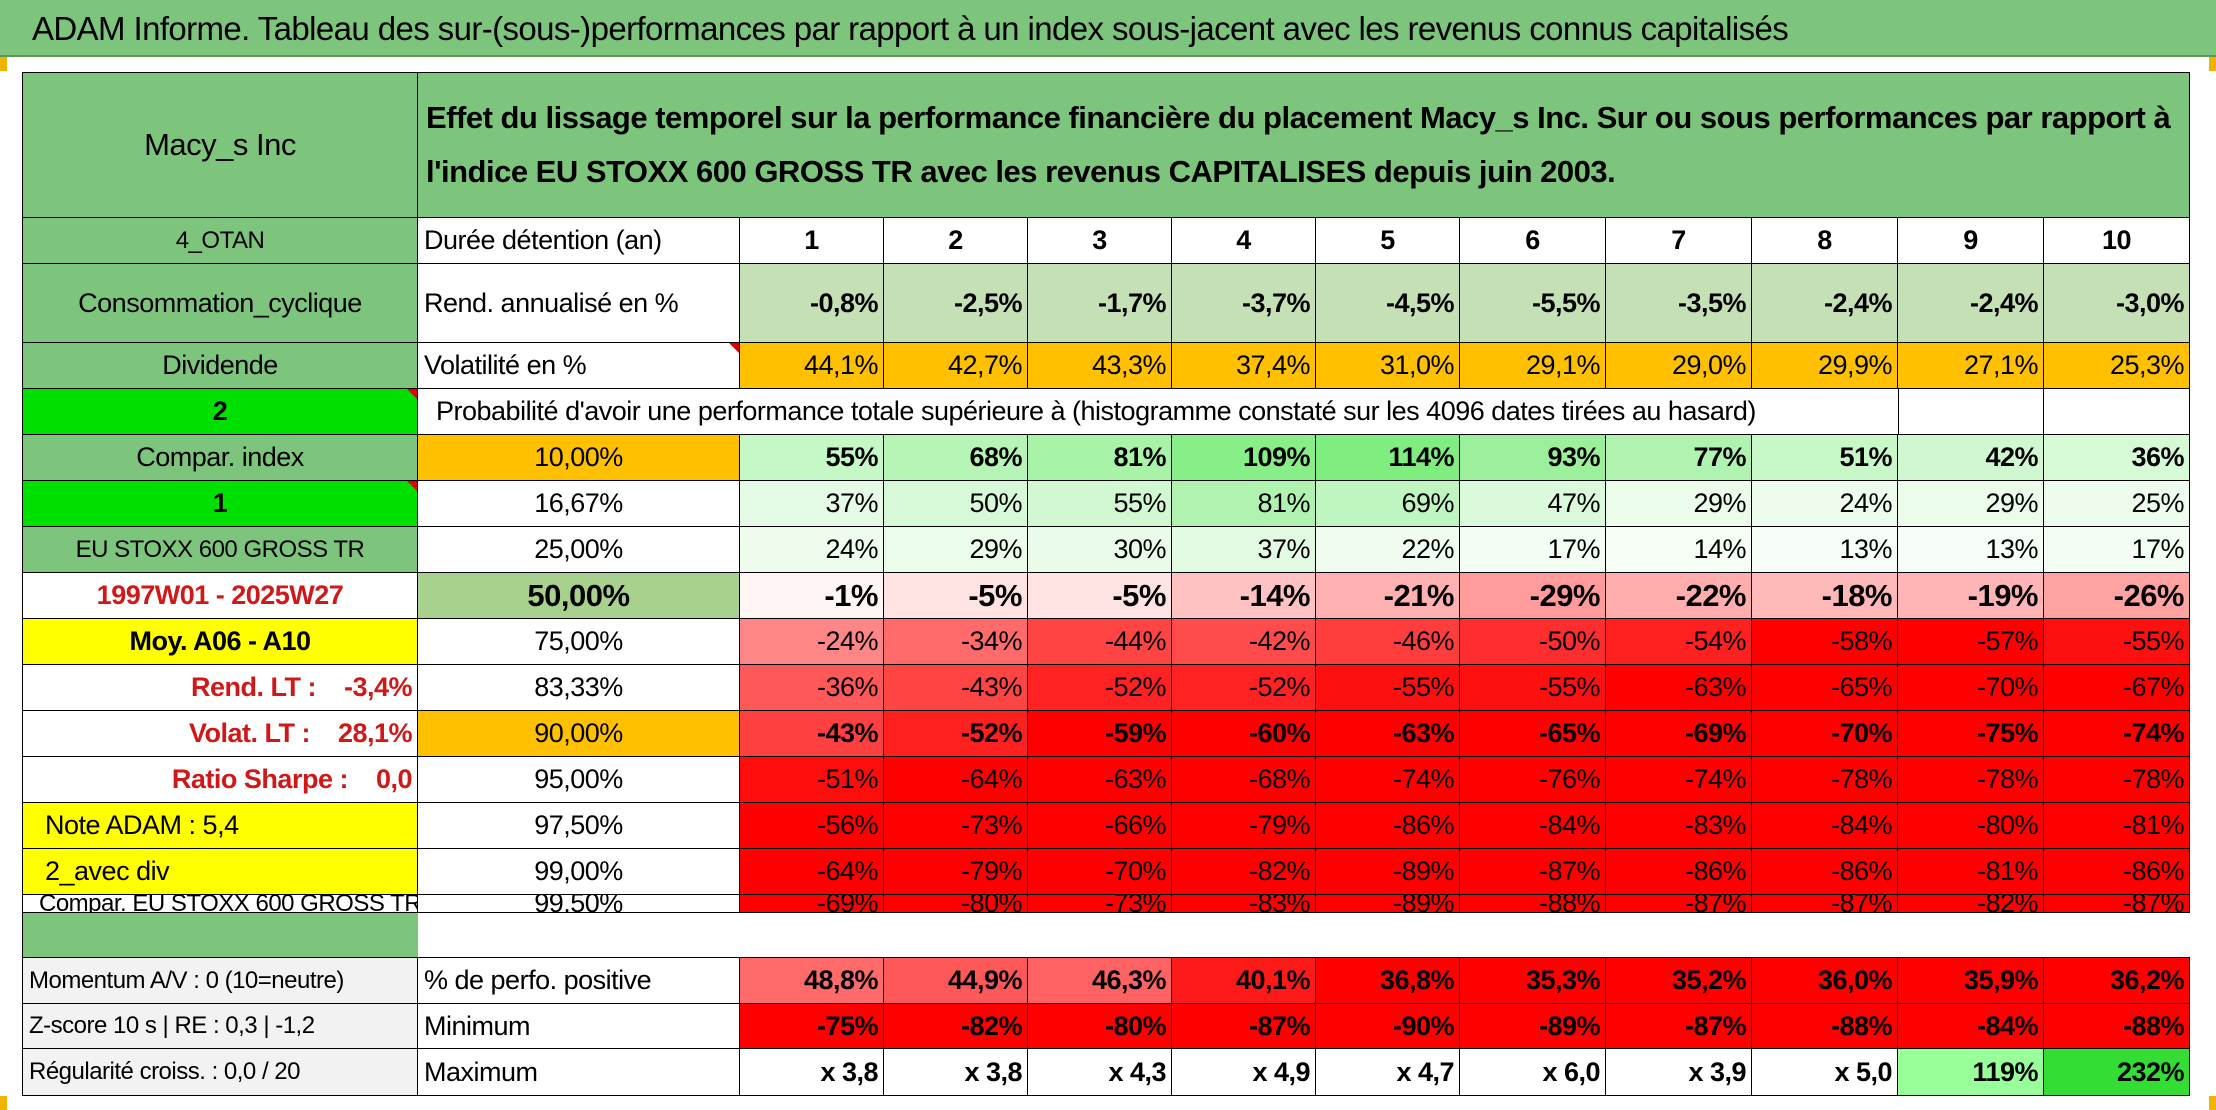  Describe the element at coordinates (1100, 596) in the screenshot. I see `quantile-value: -5%` at that location.